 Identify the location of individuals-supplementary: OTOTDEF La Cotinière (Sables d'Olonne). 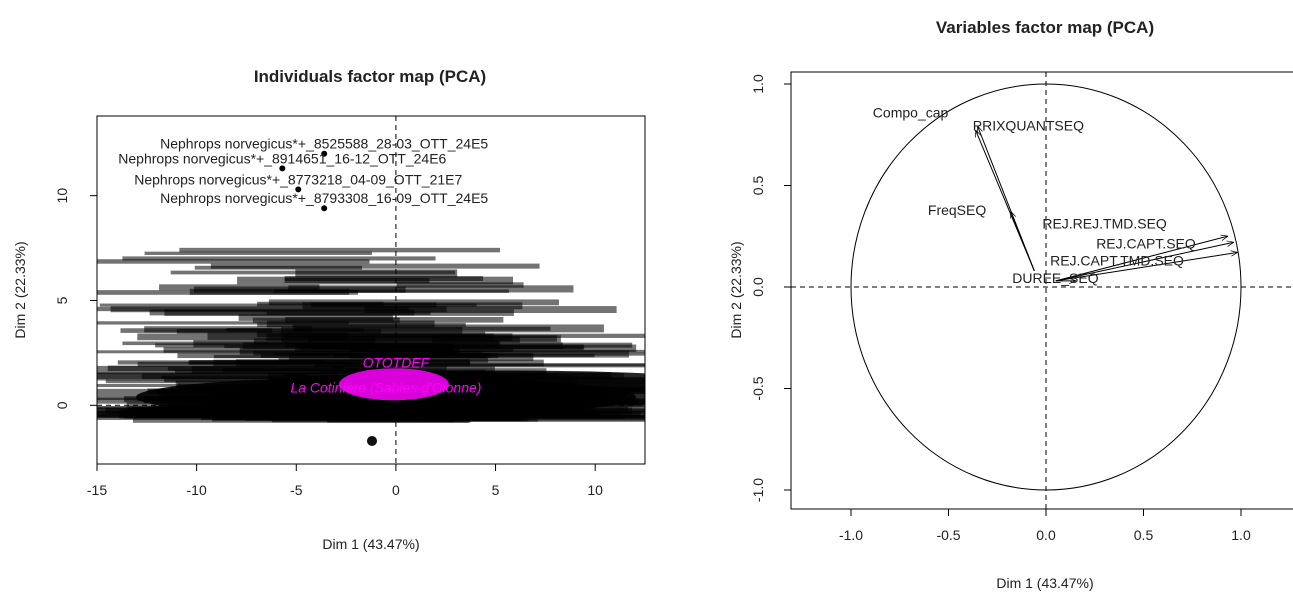
(385, 400).